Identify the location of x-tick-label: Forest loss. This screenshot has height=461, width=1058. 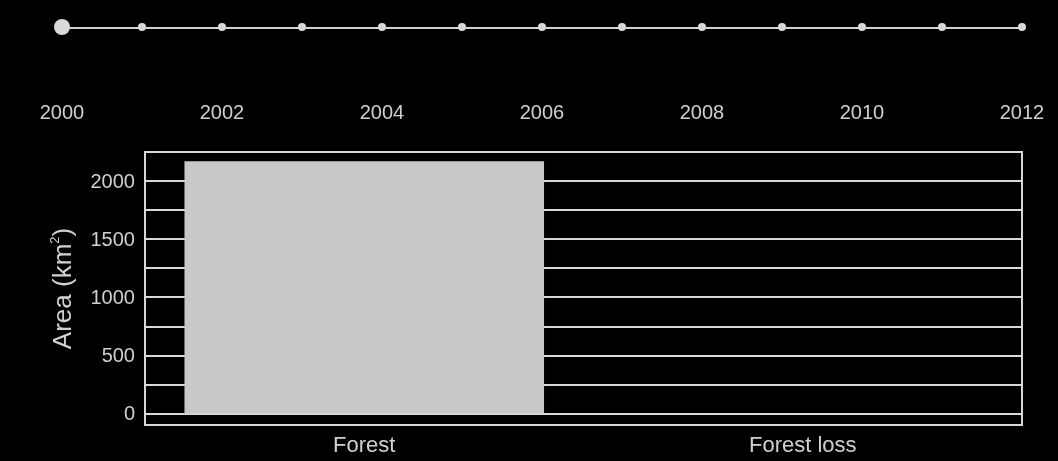
(802, 444).